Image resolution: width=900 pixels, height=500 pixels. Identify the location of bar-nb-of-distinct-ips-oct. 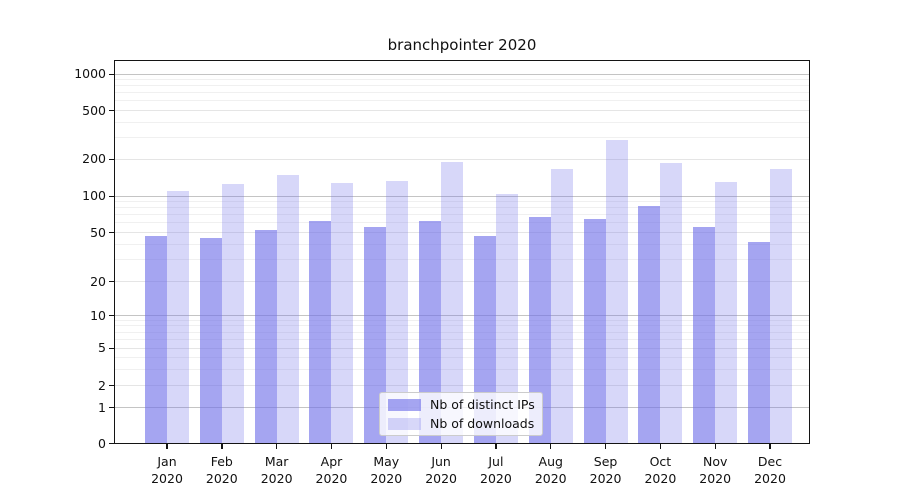
(649, 324).